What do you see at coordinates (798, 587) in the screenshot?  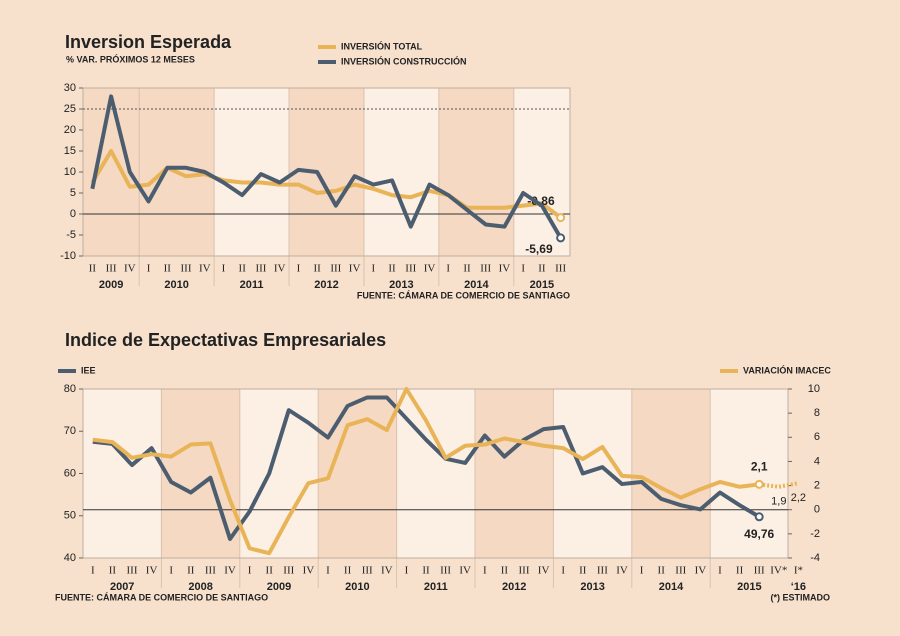 I see `year-label: ‘16` at bounding box center [798, 587].